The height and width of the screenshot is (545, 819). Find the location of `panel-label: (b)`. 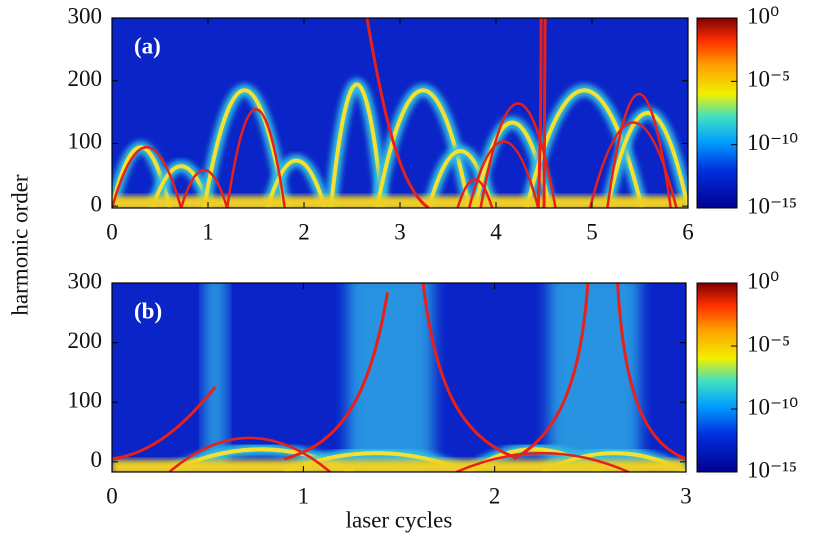

panel-label: (b) is located at coordinates (148, 310).